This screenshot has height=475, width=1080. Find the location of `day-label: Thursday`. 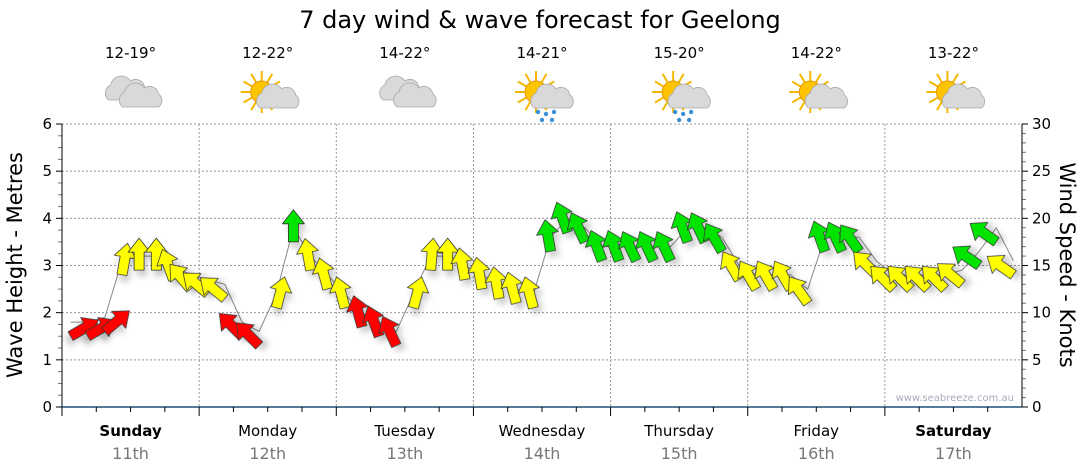

day-label: Thursday is located at coordinates (678, 431).